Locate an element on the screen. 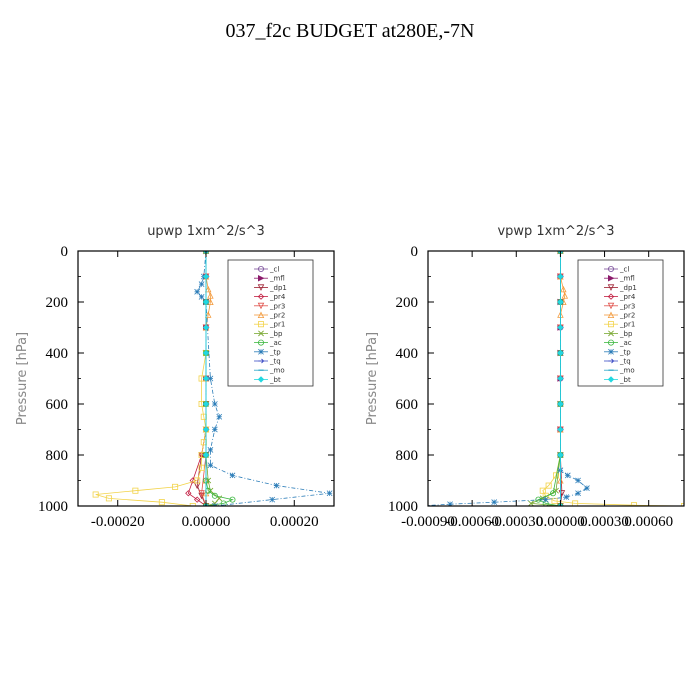 The width and height of the screenshot is (700, 700). legend-label: _pr2 is located at coordinates (277, 316).